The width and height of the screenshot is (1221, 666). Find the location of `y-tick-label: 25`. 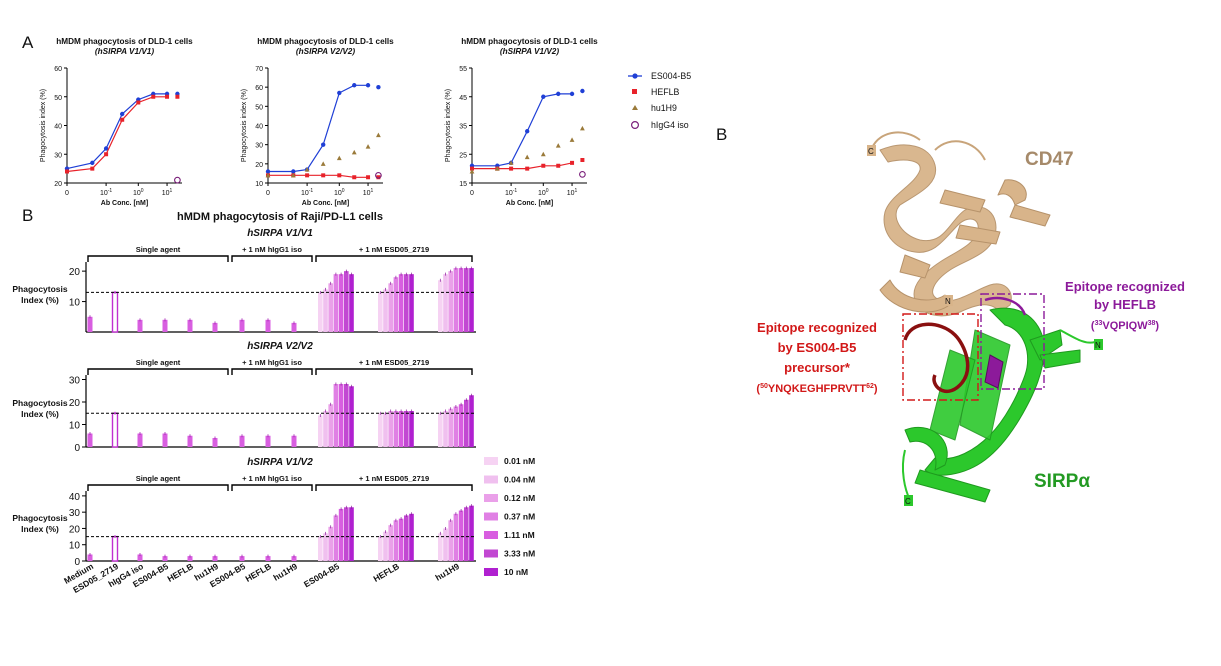

y-tick-label: 25 is located at coordinates (463, 155).